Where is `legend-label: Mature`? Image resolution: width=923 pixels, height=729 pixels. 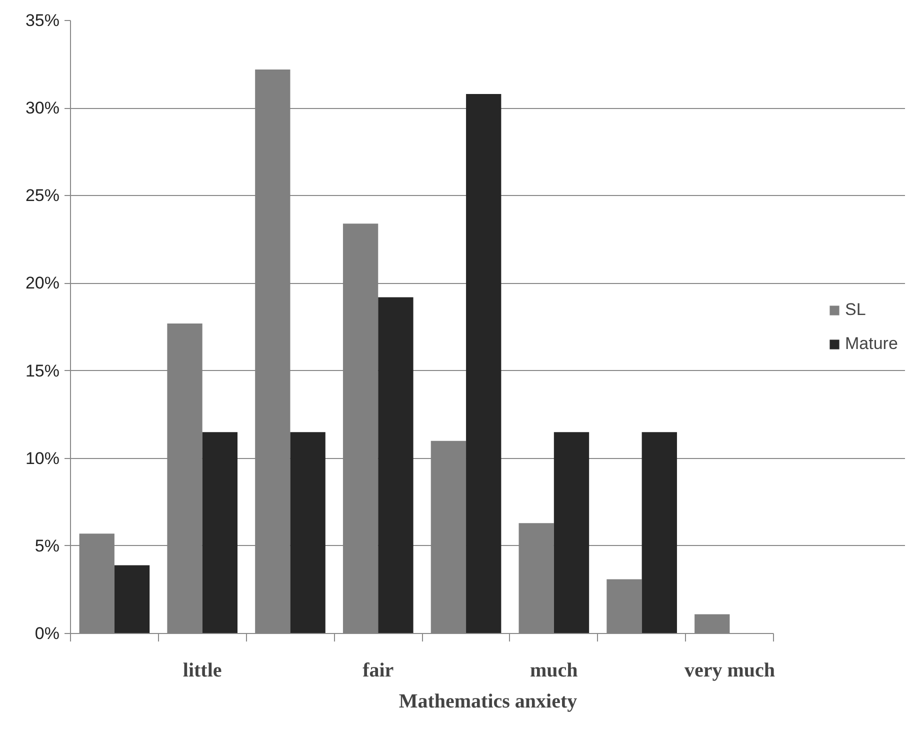 legend-label: Mature is located at coordinates (872, 344).